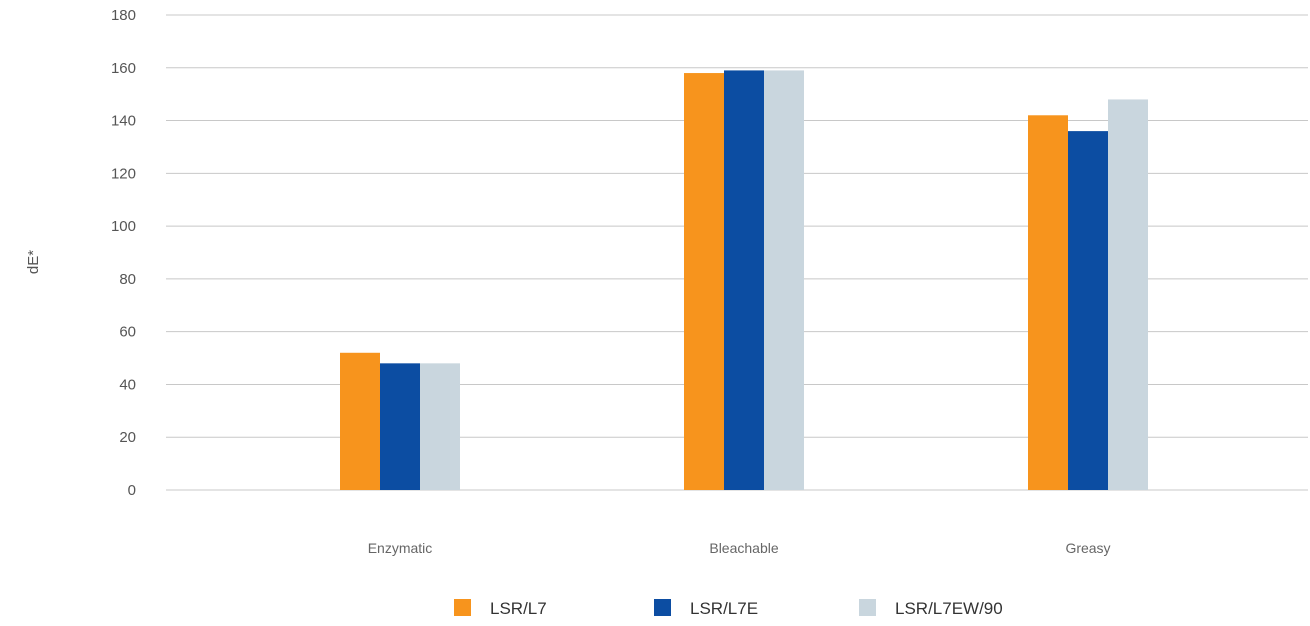 The width and height of the screenshot is (1310, 626). What do you see at coordinates (1088, 310) in the screenshot?
I see `bar-greasy-lsr-l7e` at bounding box center [1088, 310].